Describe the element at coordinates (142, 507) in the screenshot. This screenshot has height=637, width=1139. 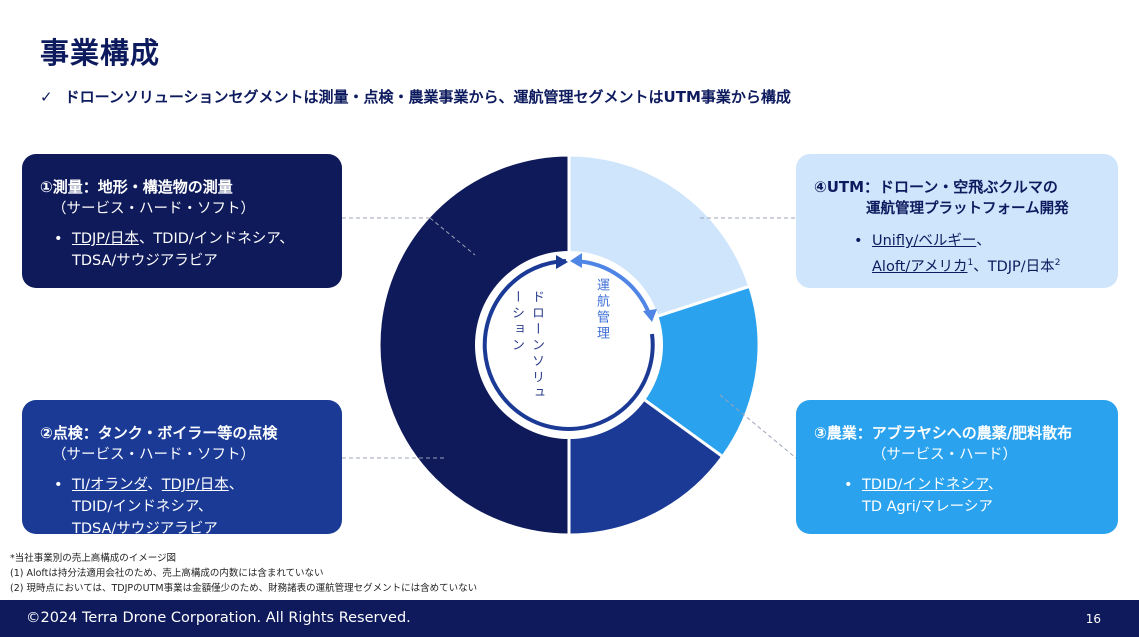
I see `inspection-line2: TDID/インドネシア、` at that location.